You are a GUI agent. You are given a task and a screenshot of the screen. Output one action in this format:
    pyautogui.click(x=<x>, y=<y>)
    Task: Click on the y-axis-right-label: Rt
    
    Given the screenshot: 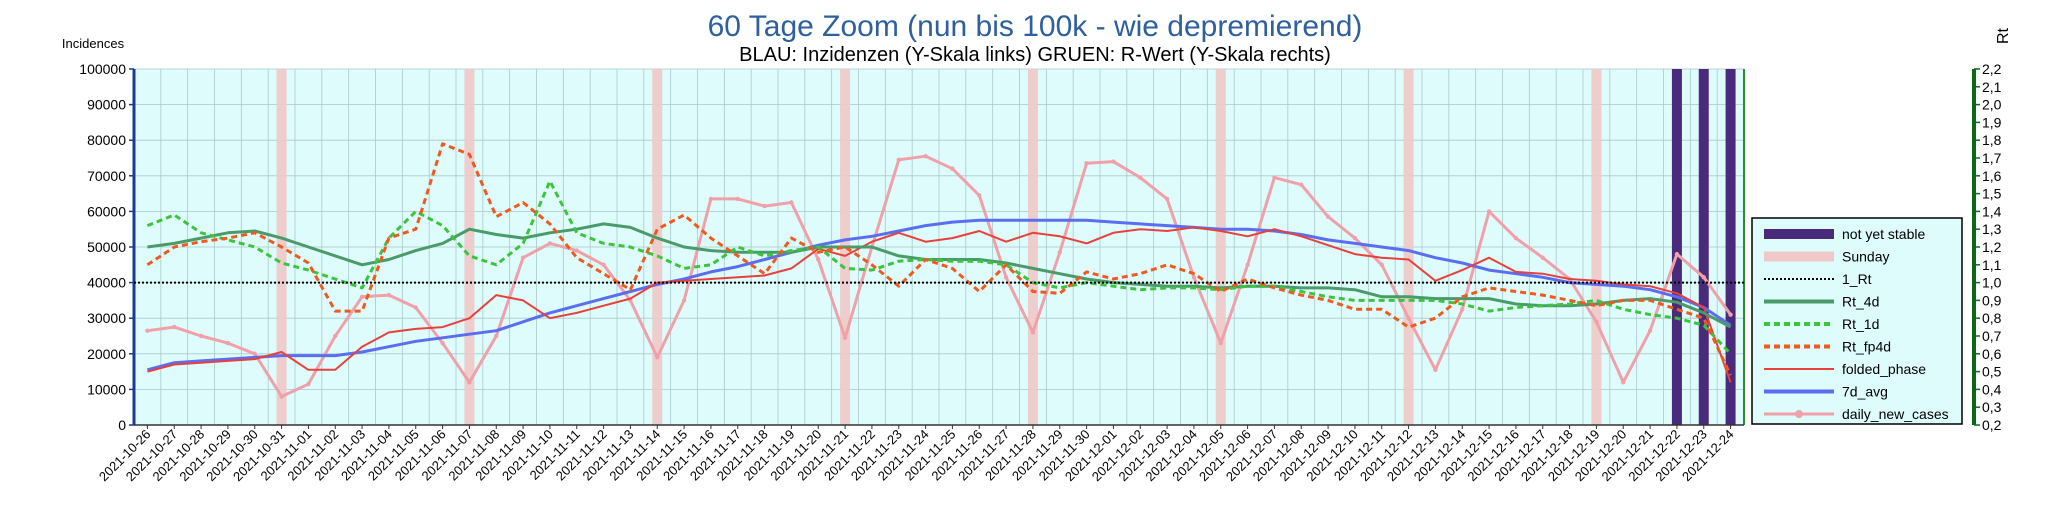 What is the action you would take?
    pyautogui.click(x=2003, y=35)
    